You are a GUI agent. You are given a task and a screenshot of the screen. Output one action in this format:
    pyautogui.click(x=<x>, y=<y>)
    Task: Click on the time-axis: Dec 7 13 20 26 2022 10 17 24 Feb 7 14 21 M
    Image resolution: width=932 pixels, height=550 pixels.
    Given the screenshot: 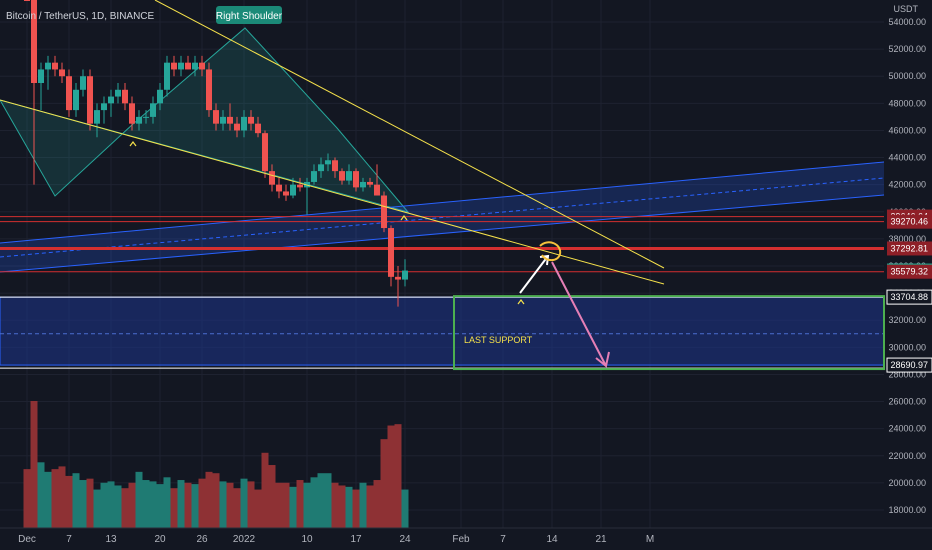 What is the action you would take?
    pyautogui.click(x=466, y=536)
    